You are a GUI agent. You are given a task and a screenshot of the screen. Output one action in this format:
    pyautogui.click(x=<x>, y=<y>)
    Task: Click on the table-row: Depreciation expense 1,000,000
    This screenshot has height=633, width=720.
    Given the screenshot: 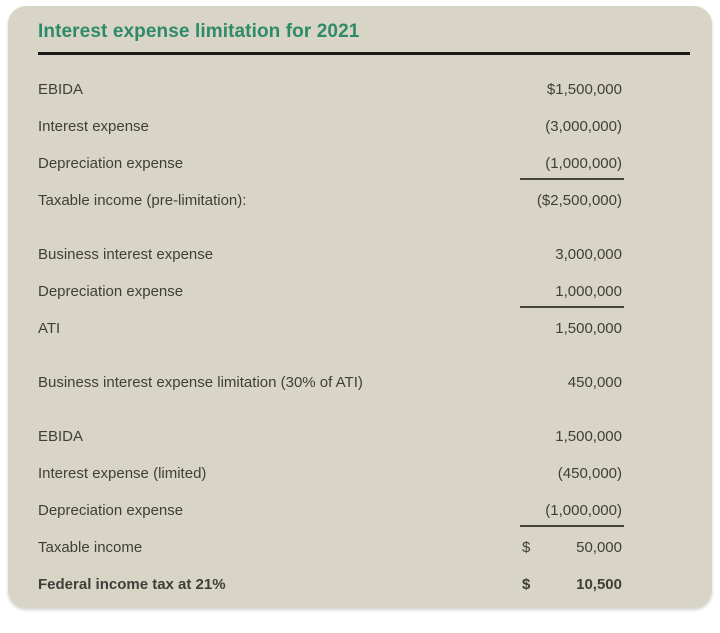 What is the action you would take?
    pyautogui.click(x=364, y=291)
    